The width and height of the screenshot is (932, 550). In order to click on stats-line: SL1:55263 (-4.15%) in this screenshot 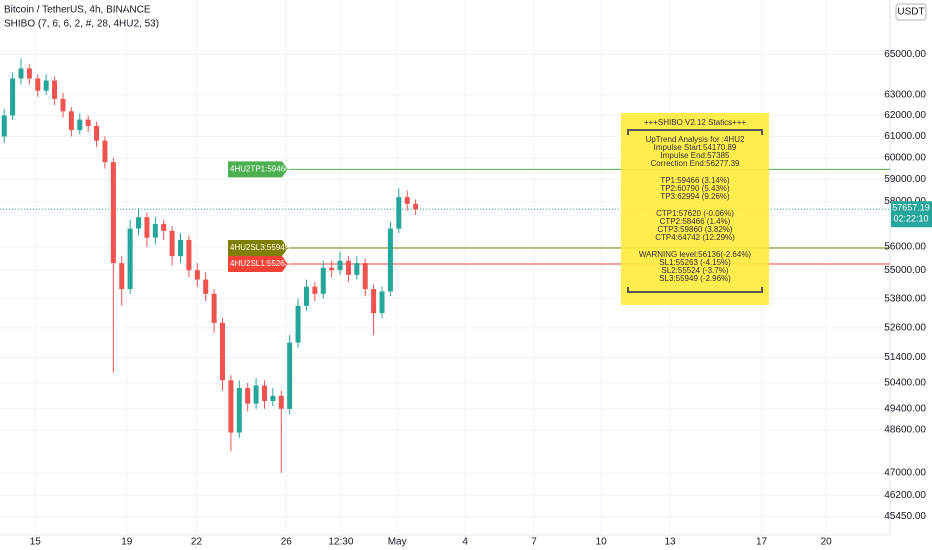, I will do `click(695, 262)`.